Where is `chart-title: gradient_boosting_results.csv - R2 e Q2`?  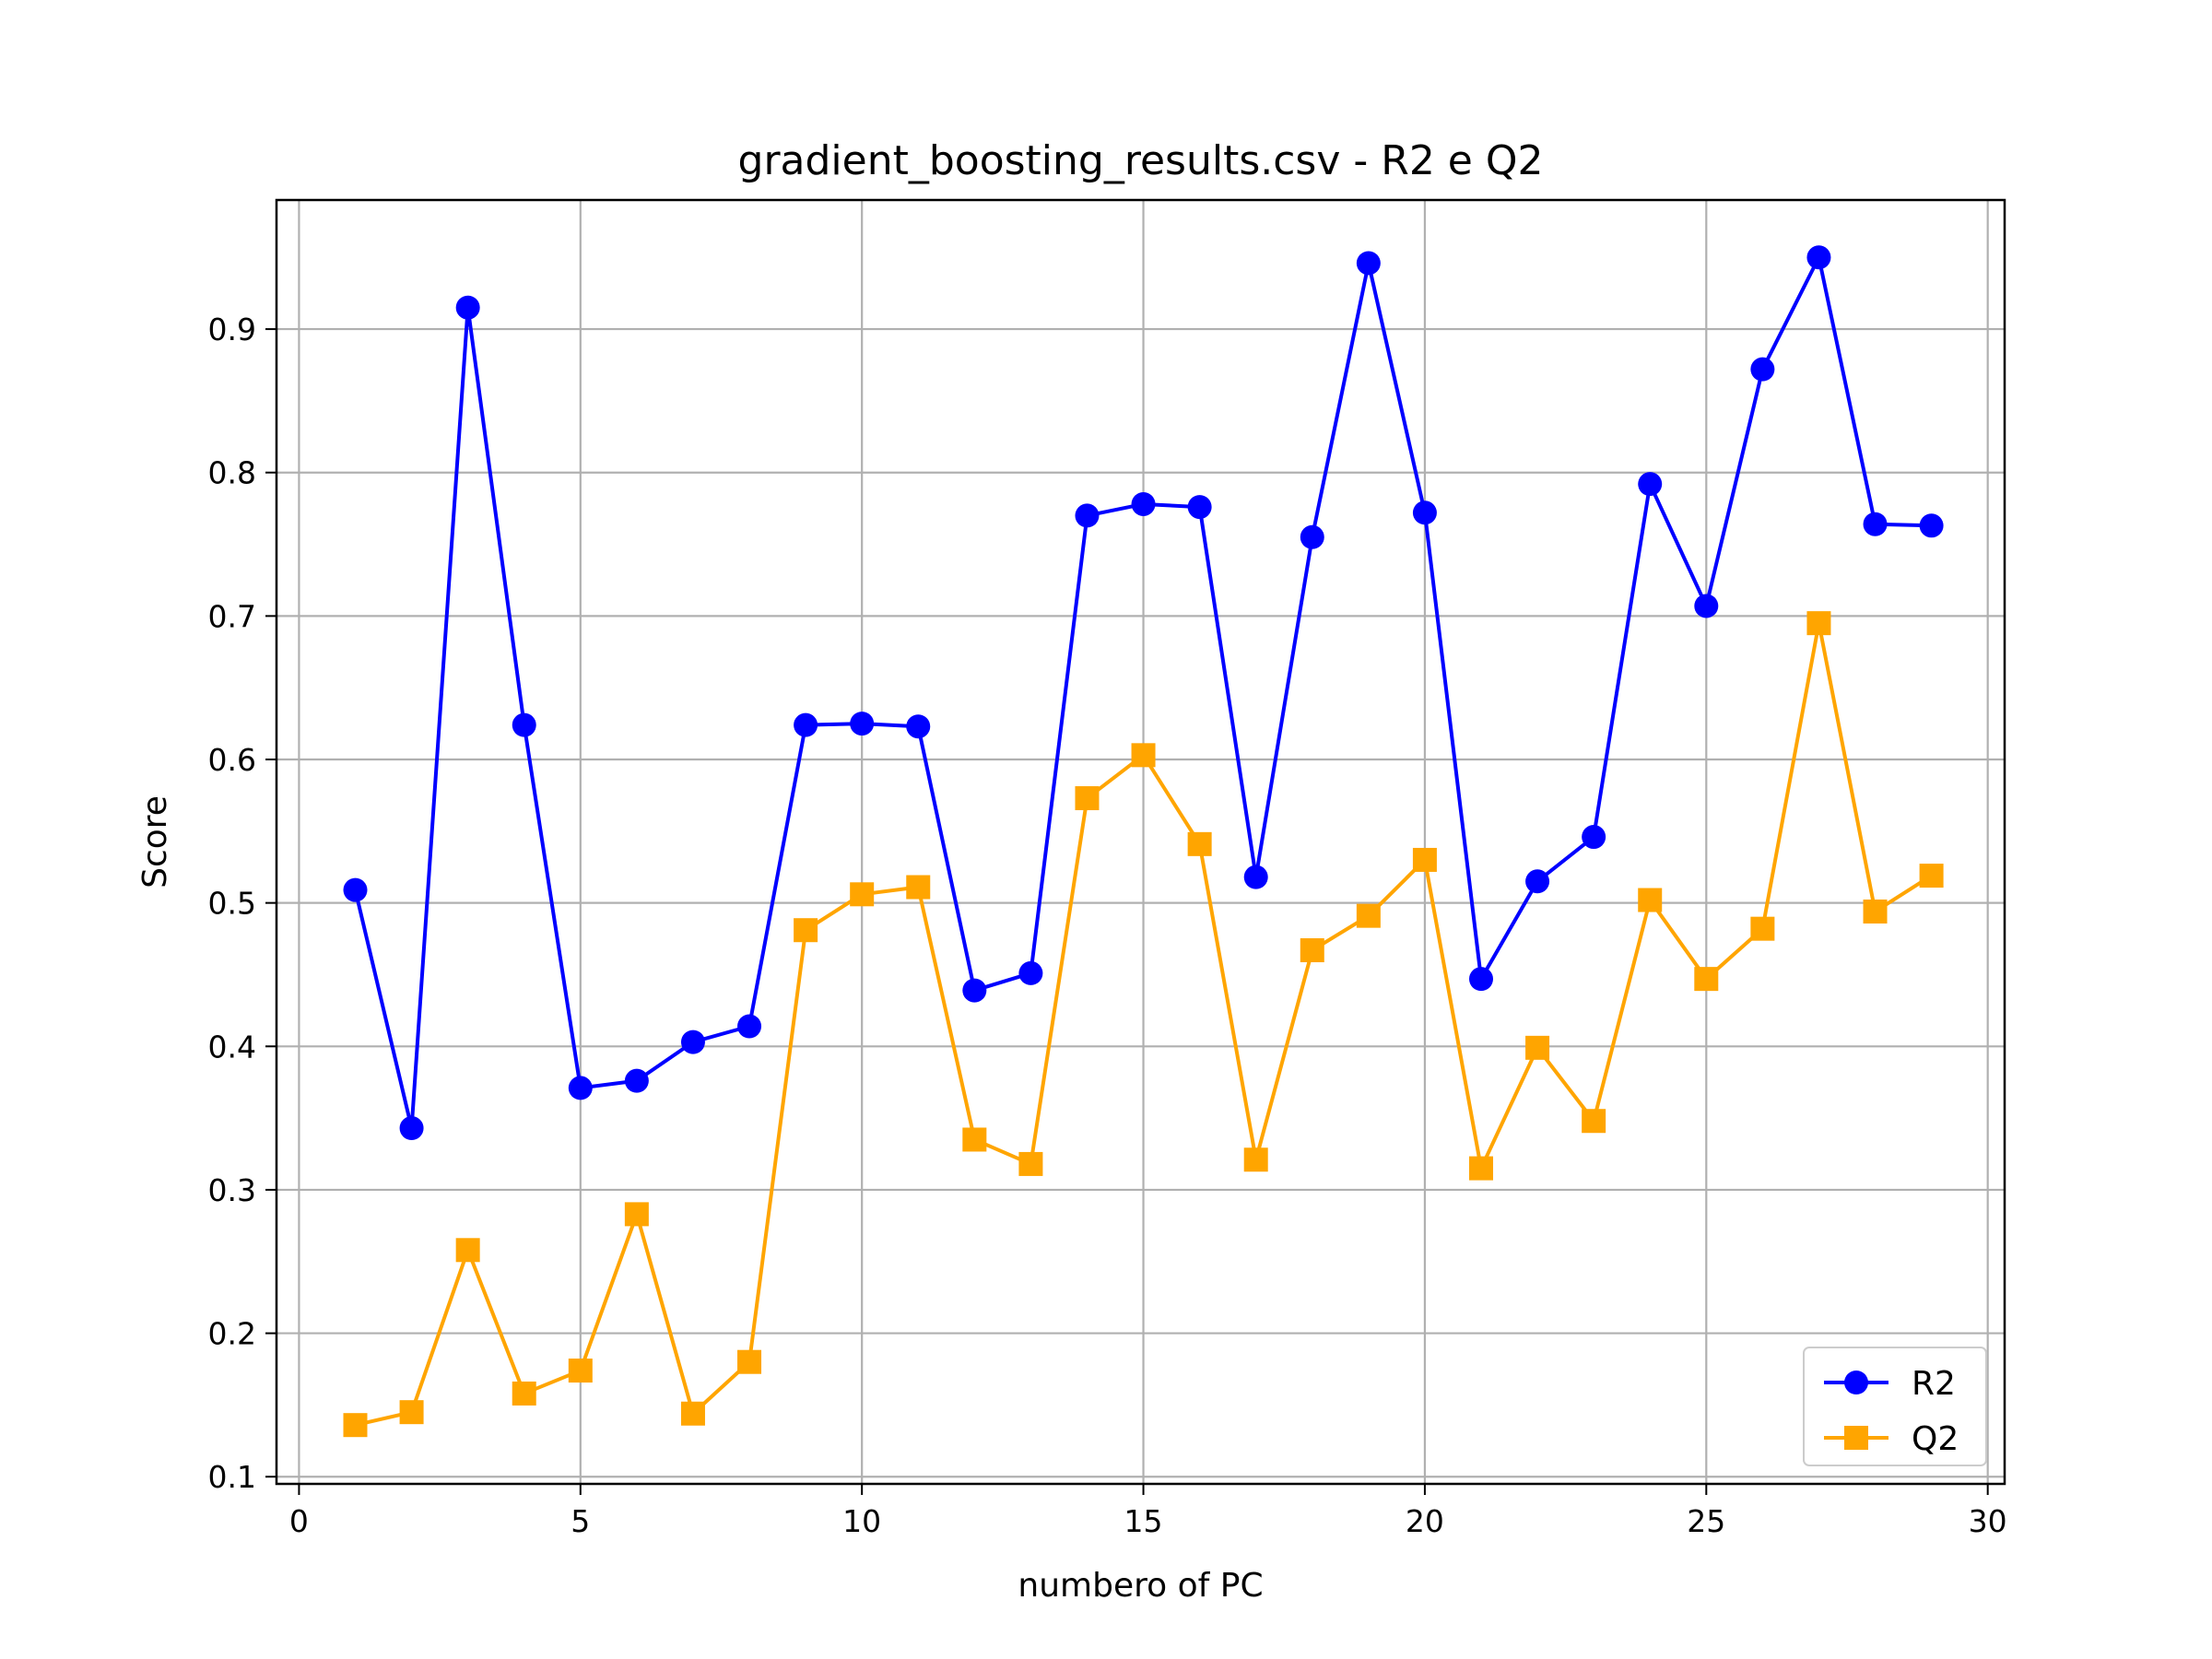 chart-title: gradient_boosting_results.csv - R2 e Q2 is located at coordinates (1141, 160).